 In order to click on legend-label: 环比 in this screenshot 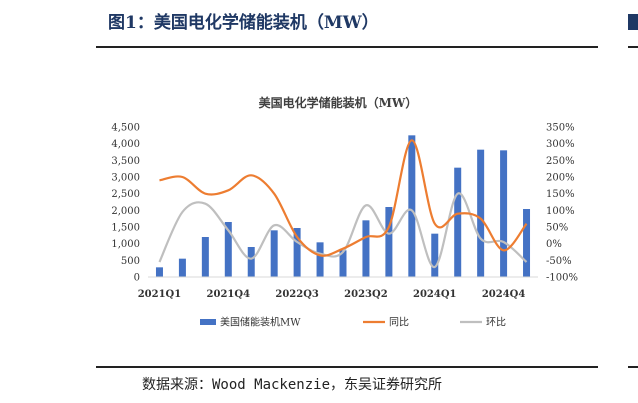, I will do `click(496, 323)`.